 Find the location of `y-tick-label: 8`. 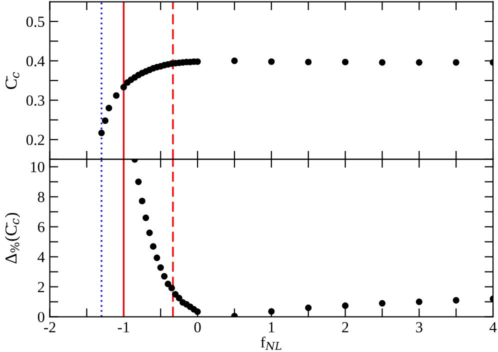

y-tick-label: 8 is located at coordinates (41, 197).